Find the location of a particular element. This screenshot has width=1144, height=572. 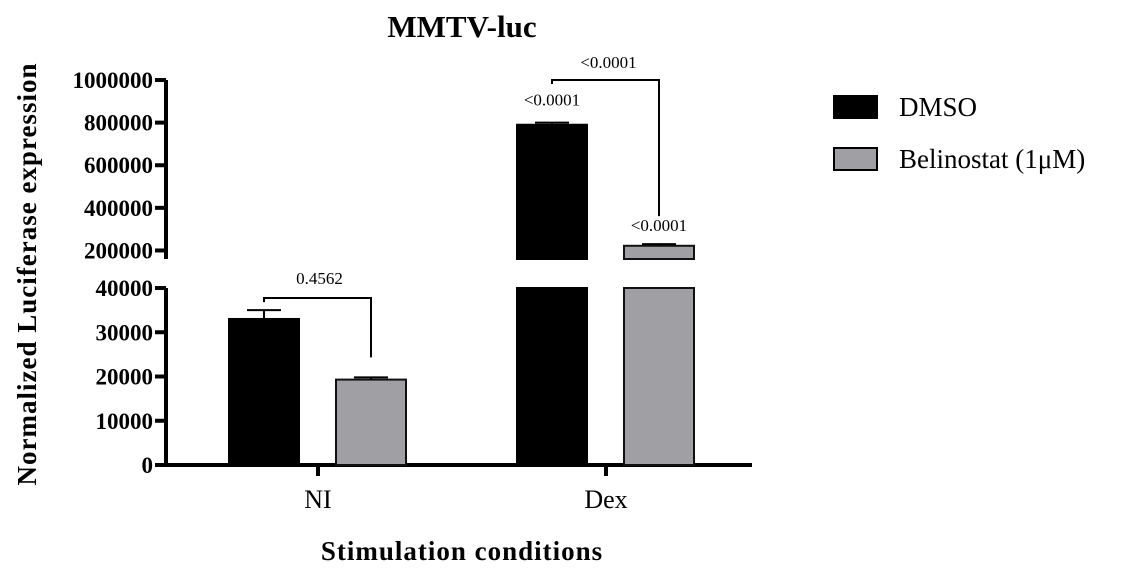

x-axis-title: Stimulation conditions is located at coordinates (462, 551).